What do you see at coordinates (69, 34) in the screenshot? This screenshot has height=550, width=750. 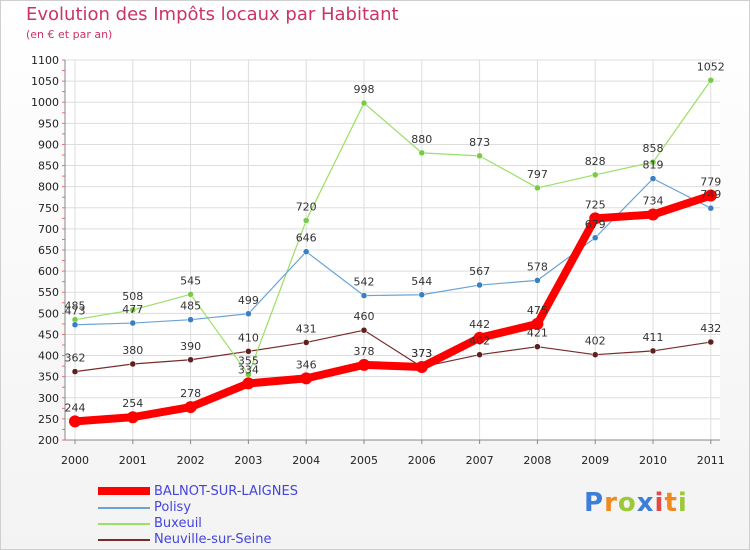 I see `chart-subtitle: (en € et par an)` at bounding box center [69, 34].